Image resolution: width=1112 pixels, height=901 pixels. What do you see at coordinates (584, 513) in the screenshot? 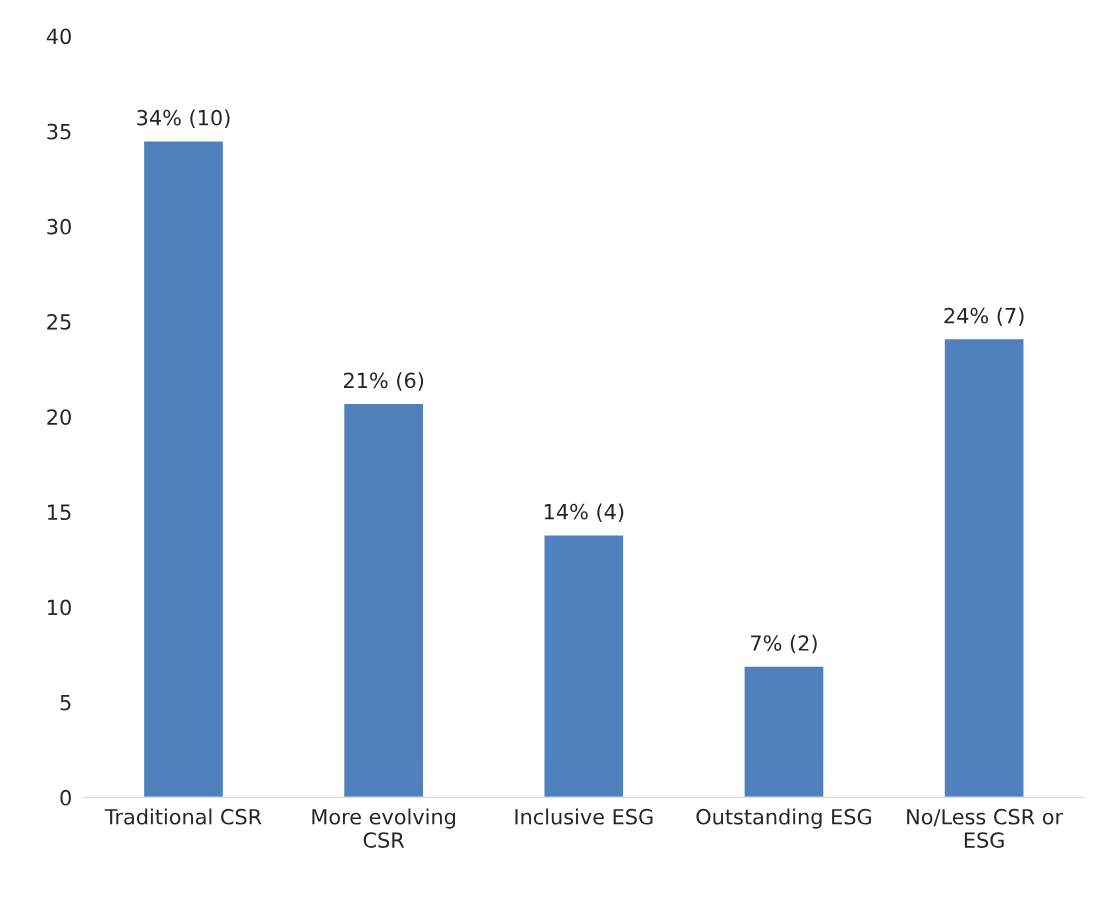
I see `data-label: 14% (4)` at bounding box center [584, 513].